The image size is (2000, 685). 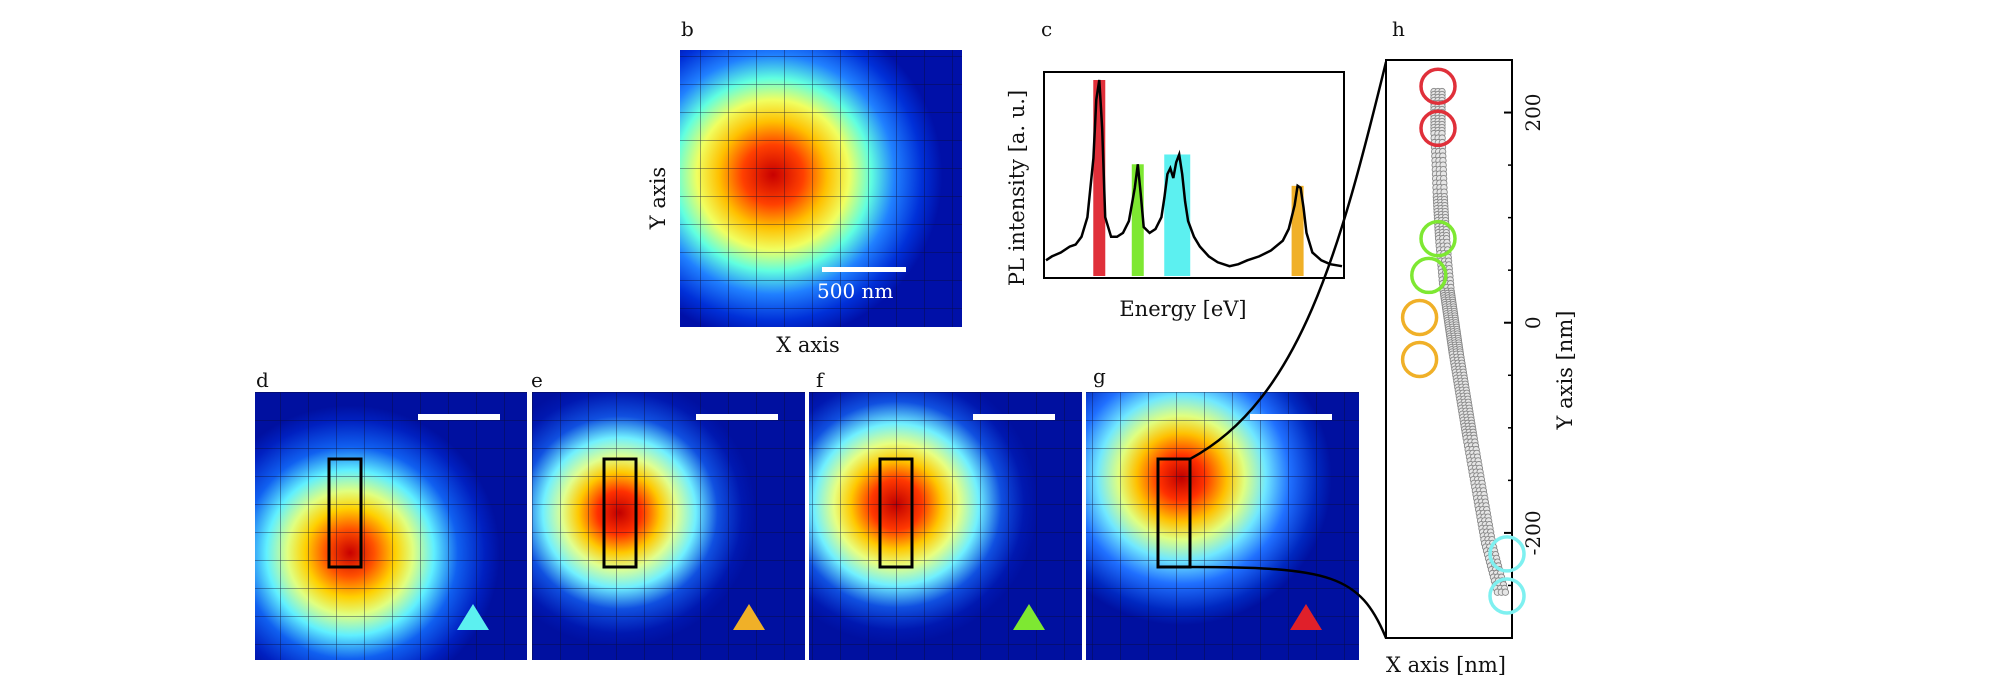 I want to click on panel-d-letter: d, so click(x=262, y=380).